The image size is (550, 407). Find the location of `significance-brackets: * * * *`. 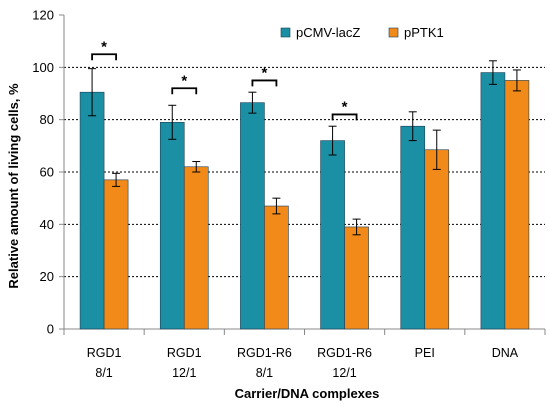

significance-brackets: * * * * is located at coordinates (224, 79).